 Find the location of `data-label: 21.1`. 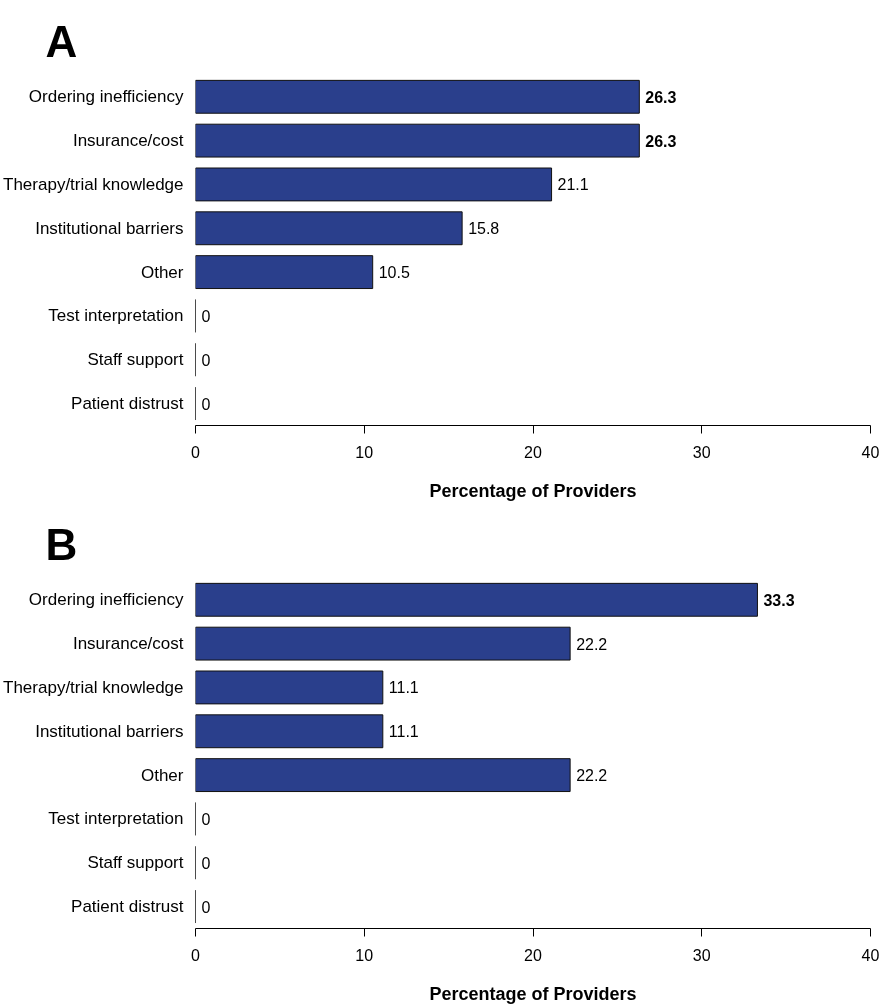

data-label: 21.1 is located at coordinates (573, 185).